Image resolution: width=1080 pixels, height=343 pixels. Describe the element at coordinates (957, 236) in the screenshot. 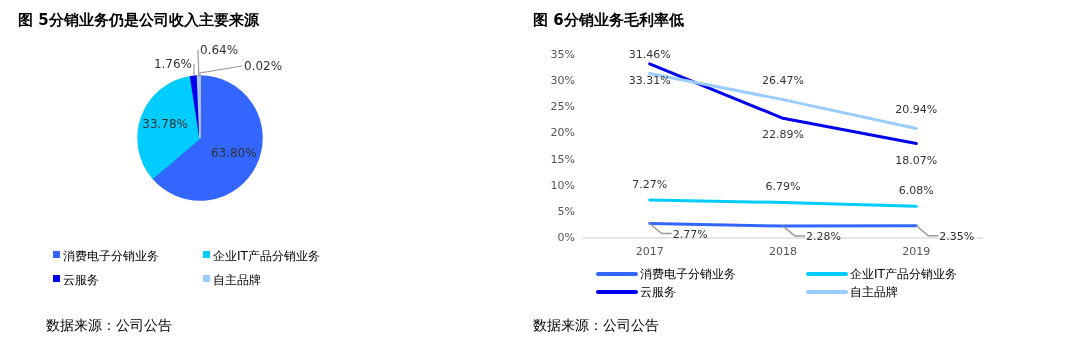

I see `data-label: 2.35%` at that location.